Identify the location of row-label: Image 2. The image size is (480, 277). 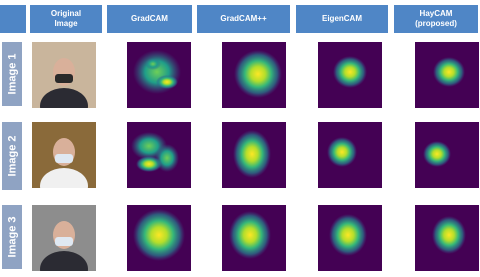
(12, 156).